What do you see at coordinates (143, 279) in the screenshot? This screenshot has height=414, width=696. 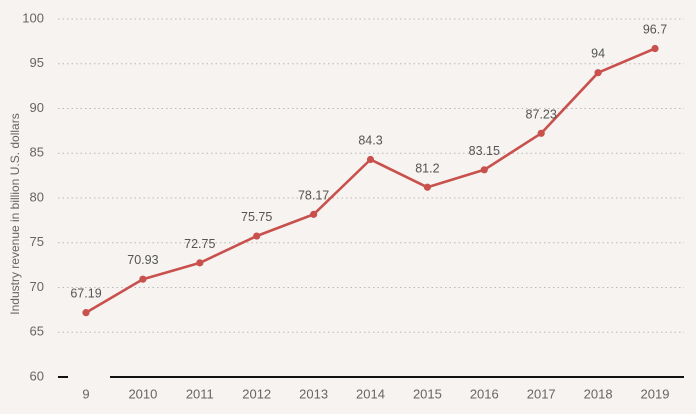 I see `data-point-2010` at bounding box center [143, 279].